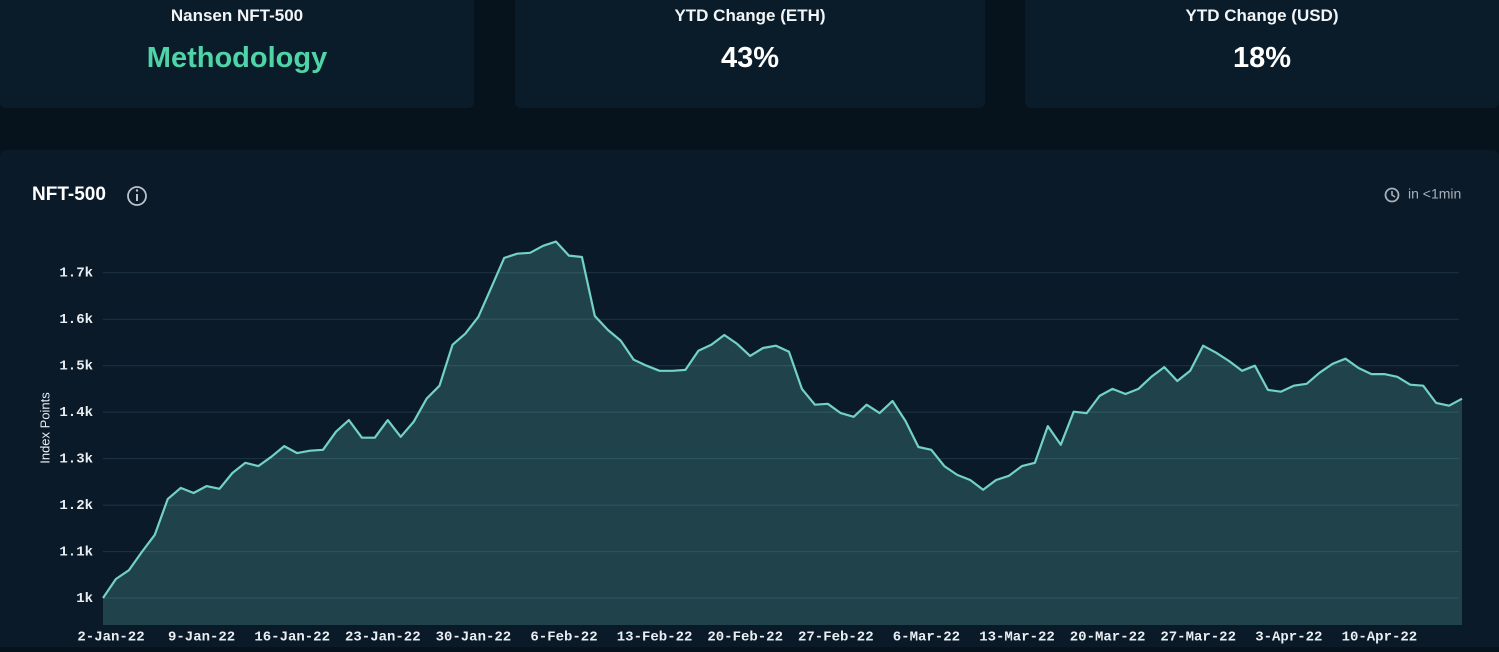  Describe the element at coordinates (1392, 195) in the screenshot. I see `clock-icon` at that location.